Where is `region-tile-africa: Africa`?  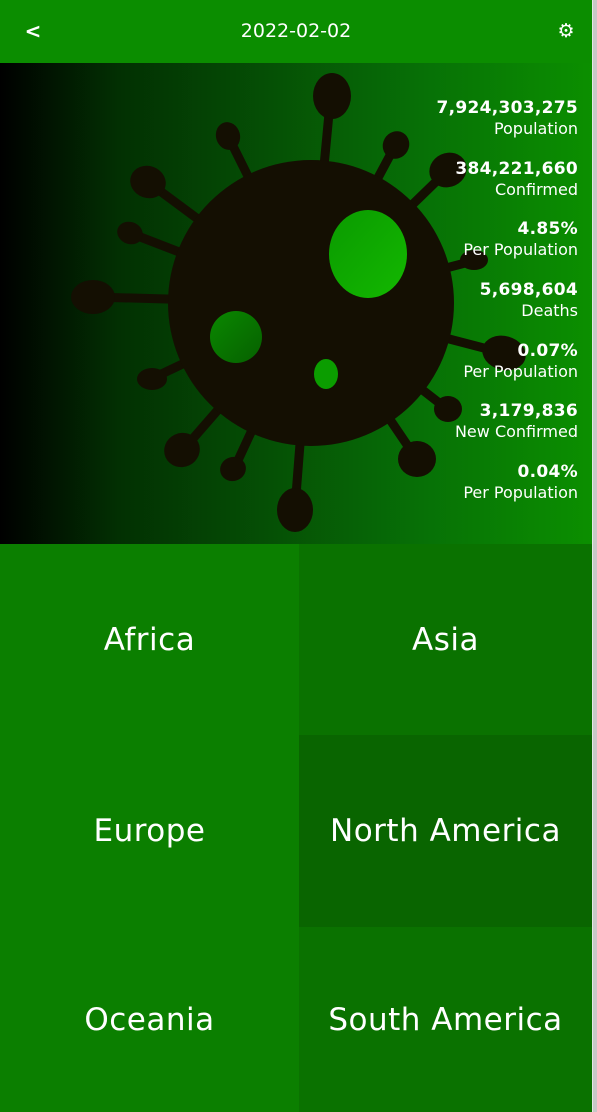 region-tile-africa: Africa is located at coordinates (149, 639).